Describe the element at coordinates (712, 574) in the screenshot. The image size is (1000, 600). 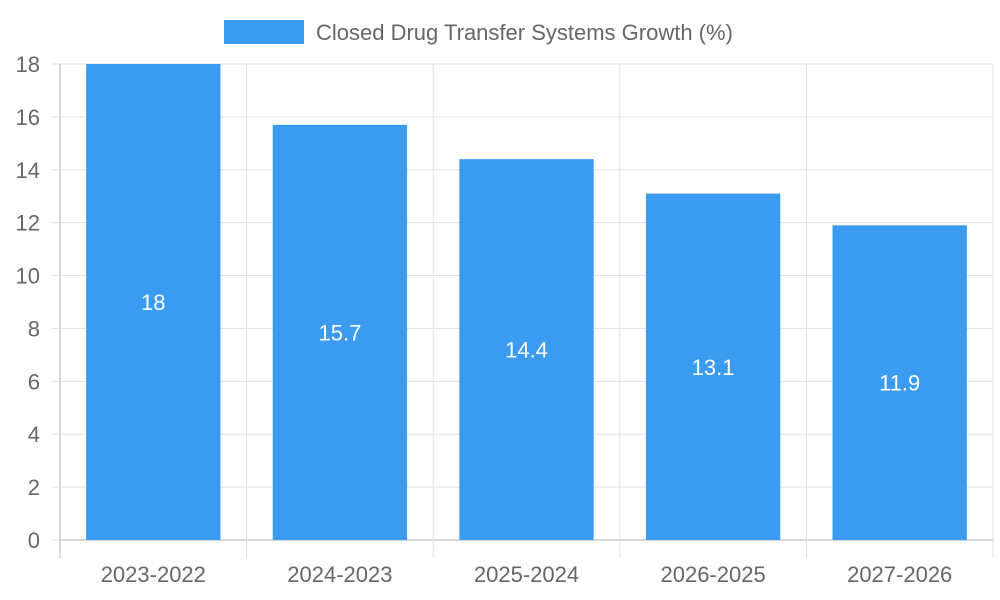
I see `x-tick-label: 2026-2025` at that location.